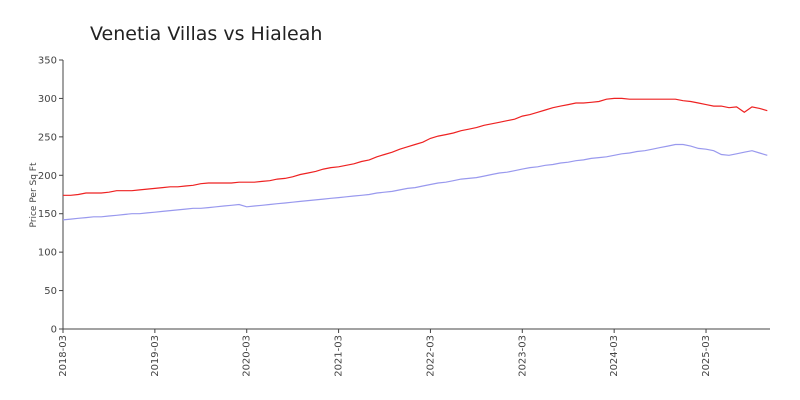 This screenshot has height=400, width=800. Describe the element at coordinates (47, 99) in the screenshot. I see `y-tick-label: 300` at that location.